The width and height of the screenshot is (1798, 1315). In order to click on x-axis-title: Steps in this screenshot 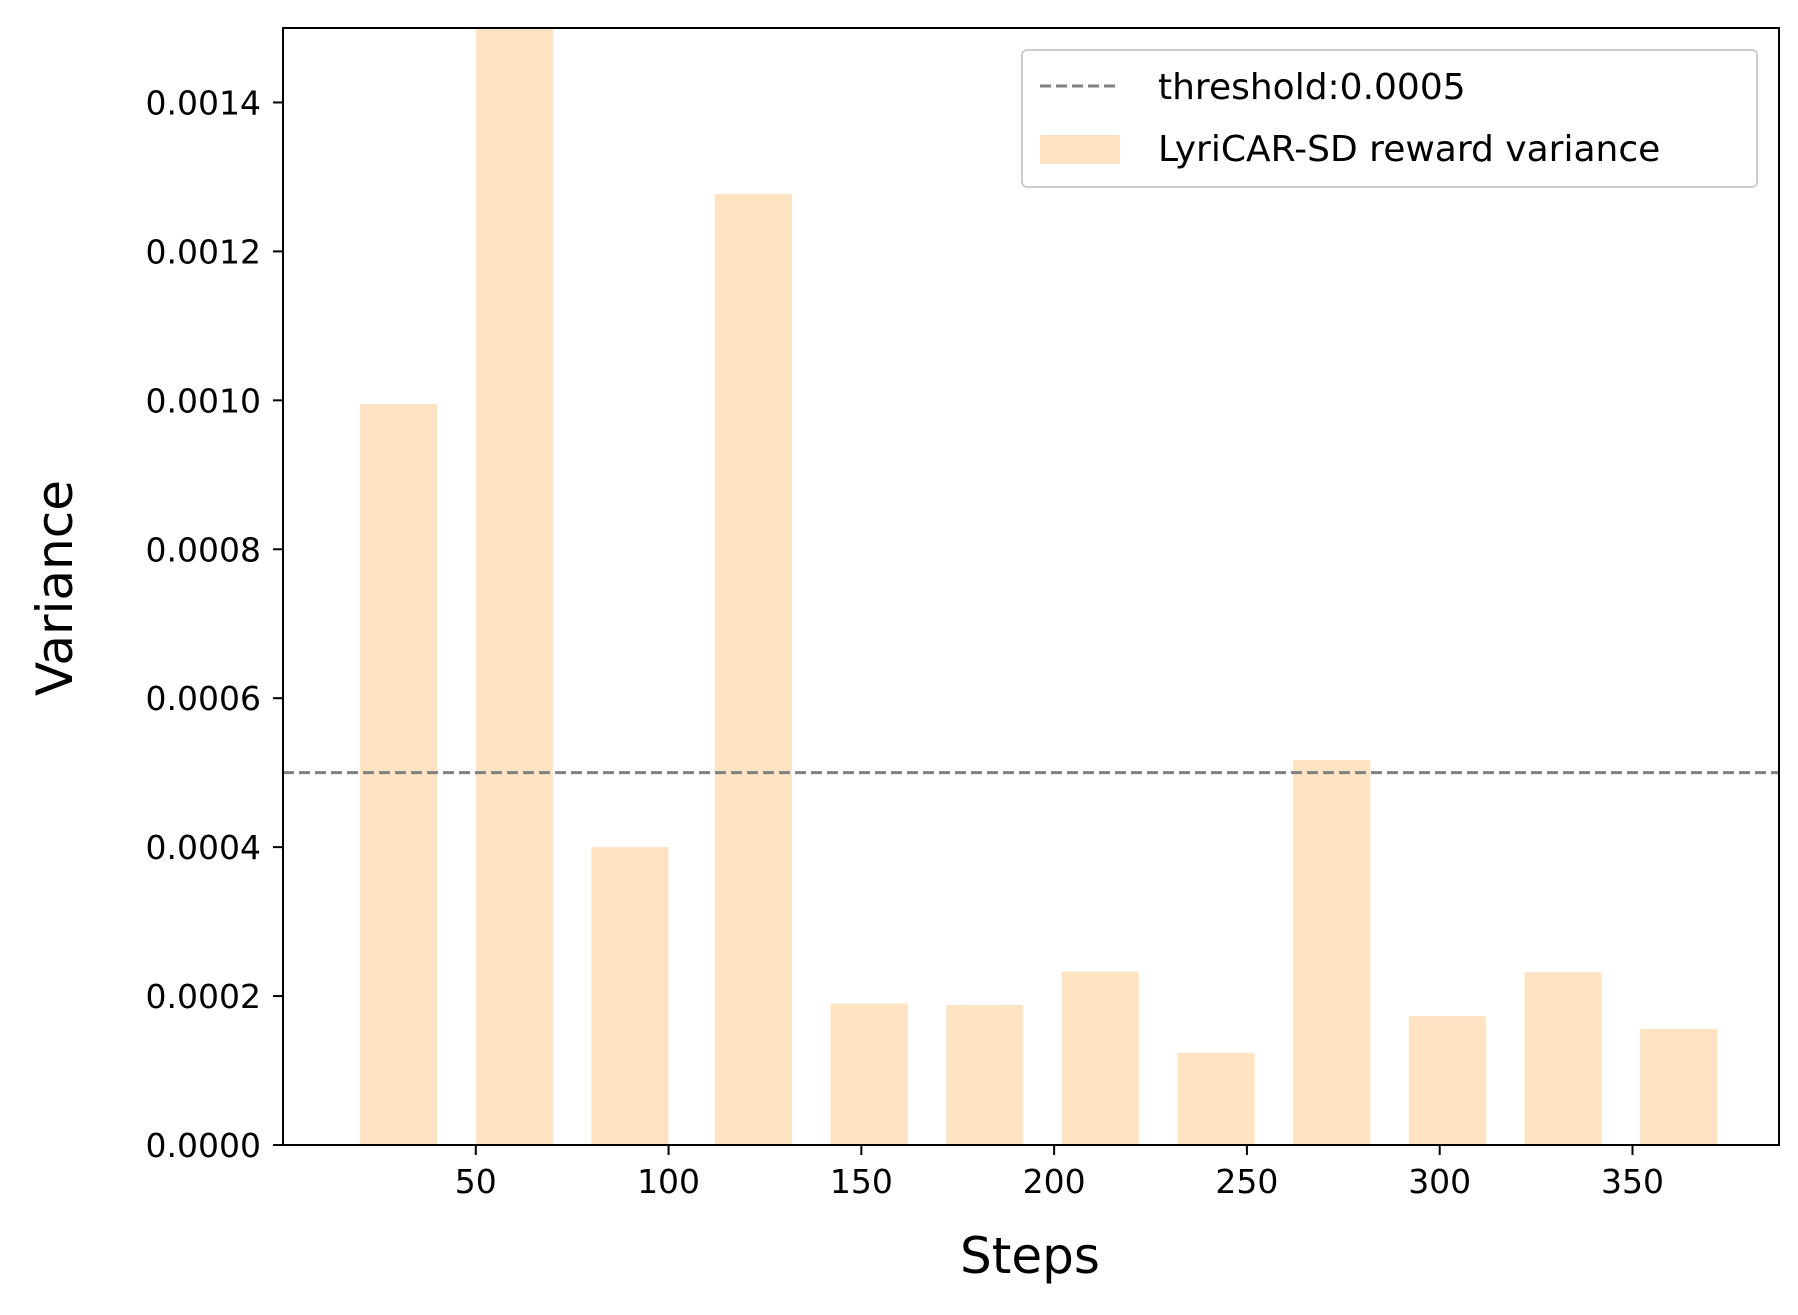, I will do `click(1030, 1256)`.